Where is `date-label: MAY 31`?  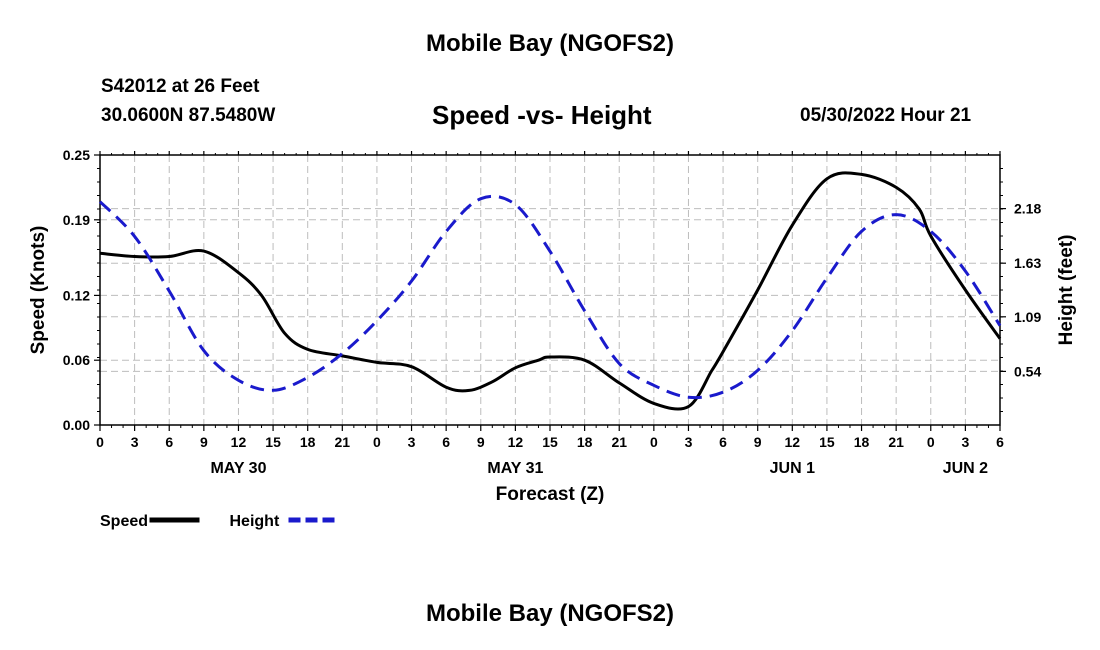
date-label: MAY 31 is located at coordinates (515, 468).